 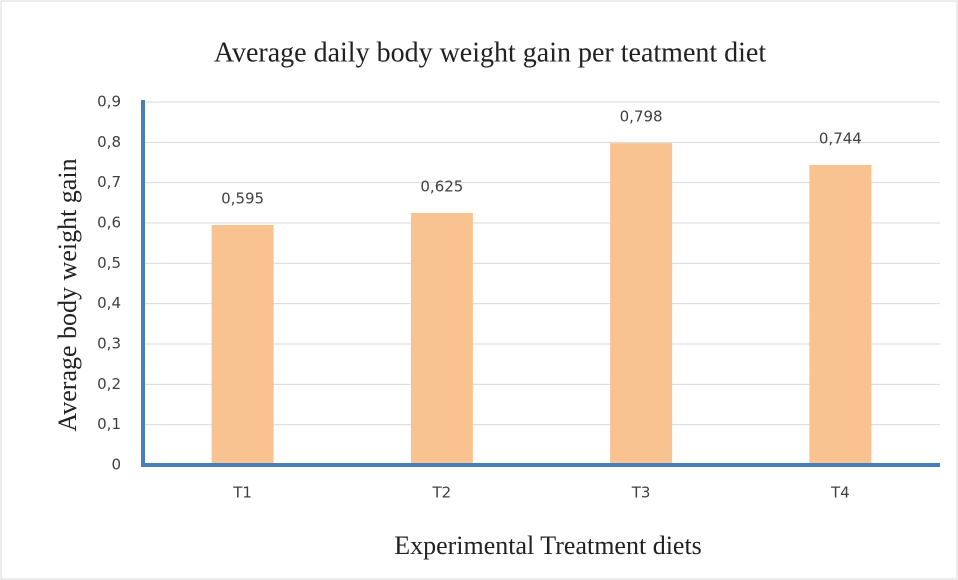 What do you see at coordinates (109, 384) in the screenshot?
I see `y-tick-label: 0,2` at bounding box center [109, 384].